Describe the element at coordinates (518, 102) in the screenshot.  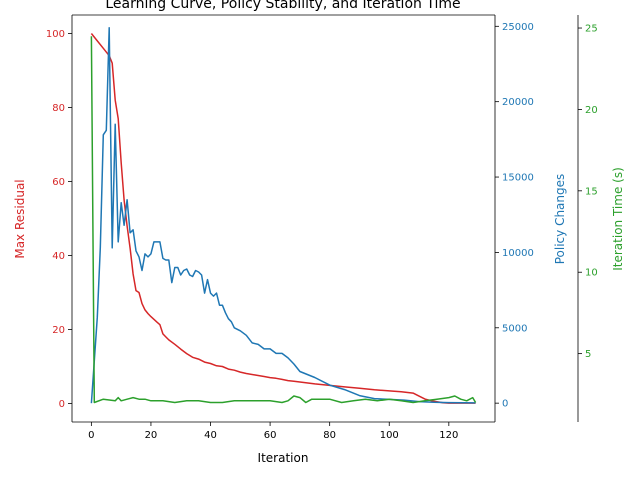
I see `policy-tick-label: 20000` at that location.